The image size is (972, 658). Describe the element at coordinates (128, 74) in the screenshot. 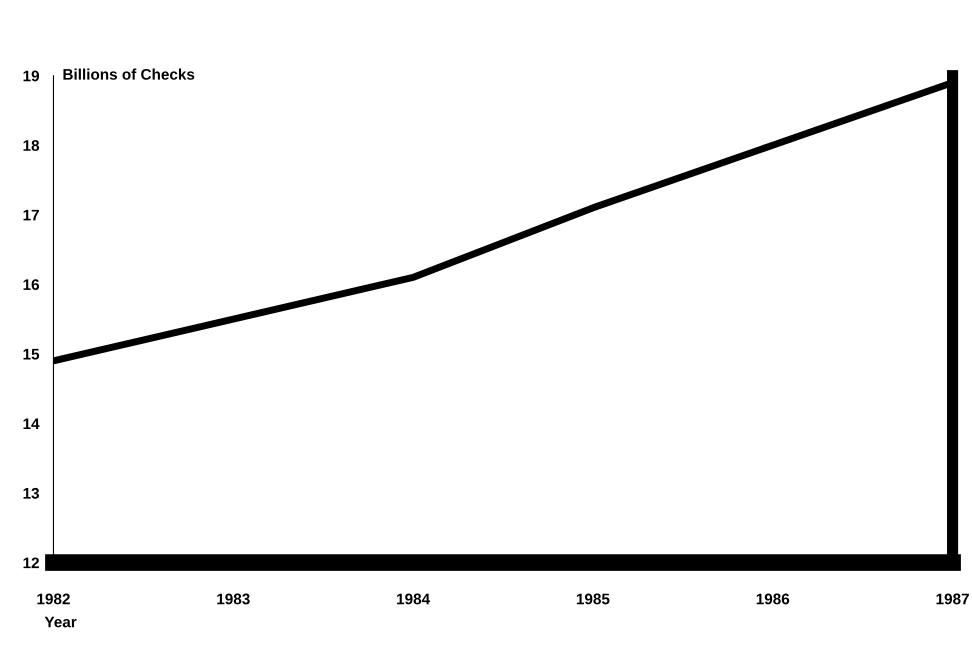

I see `y-axis-title: Billions of Checks` at that location.